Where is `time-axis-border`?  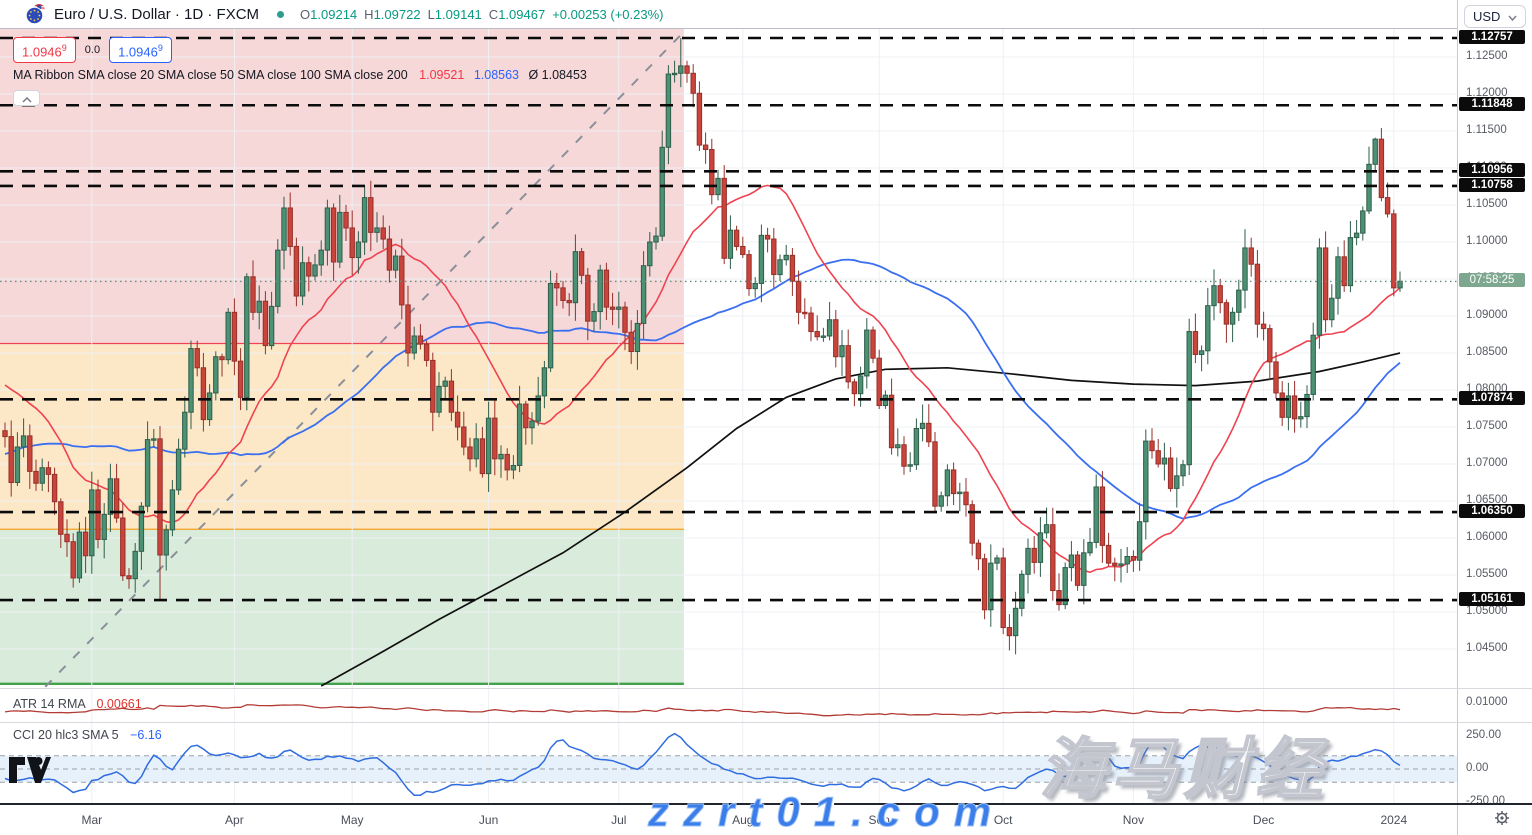
time-axis-border is located at coordinates (766, 804).